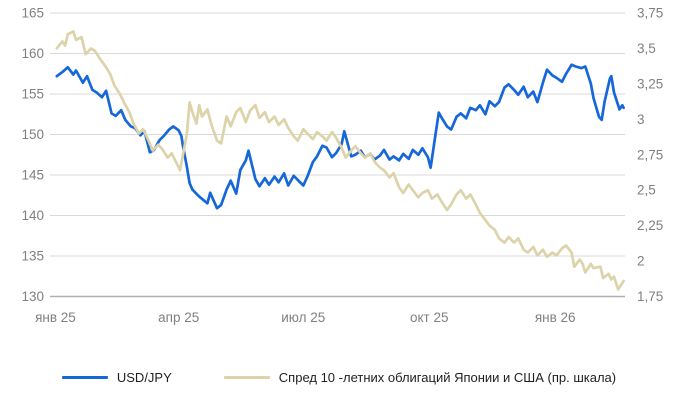  What do you see at coordinates (32, 134) in the screenshot?
I see `left-axis-tick-label: 150` at bounding box center [32, 134].